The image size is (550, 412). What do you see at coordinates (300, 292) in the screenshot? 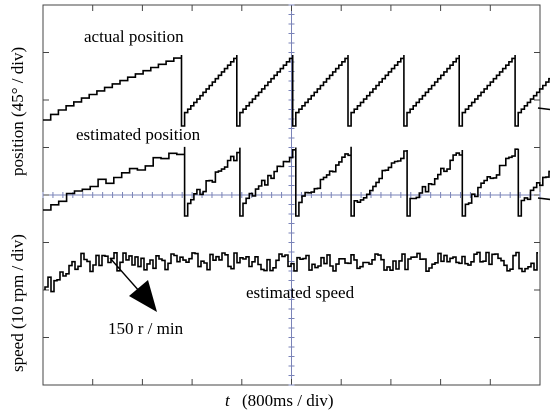
I see `estimated-speed-label: estimated speed` at bounding box center [300, 292].